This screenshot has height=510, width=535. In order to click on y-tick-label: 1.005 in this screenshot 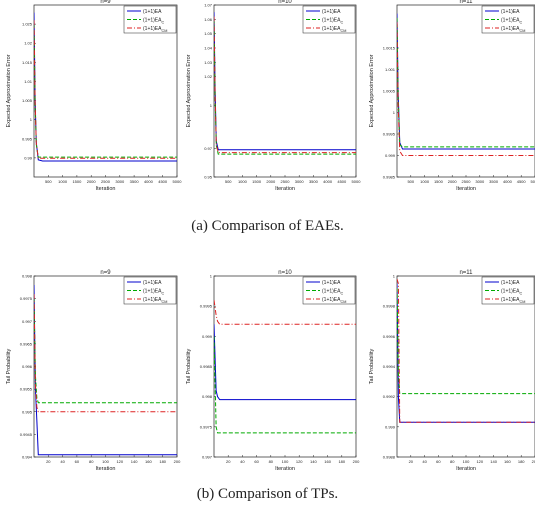, I will do `click(27, 100)`.